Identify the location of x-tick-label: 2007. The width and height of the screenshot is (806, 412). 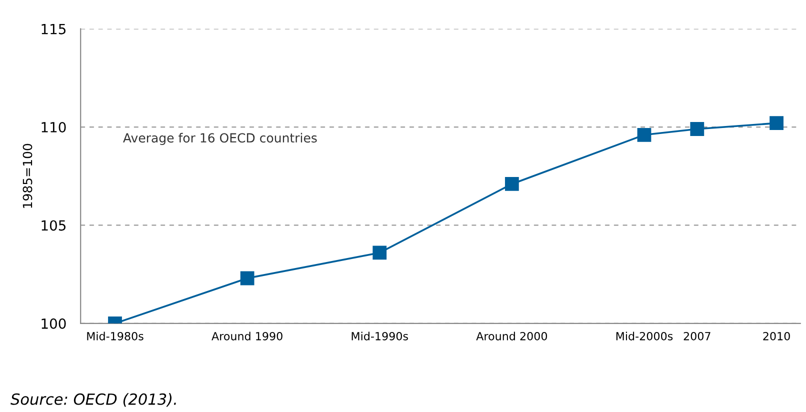
(697, 336).